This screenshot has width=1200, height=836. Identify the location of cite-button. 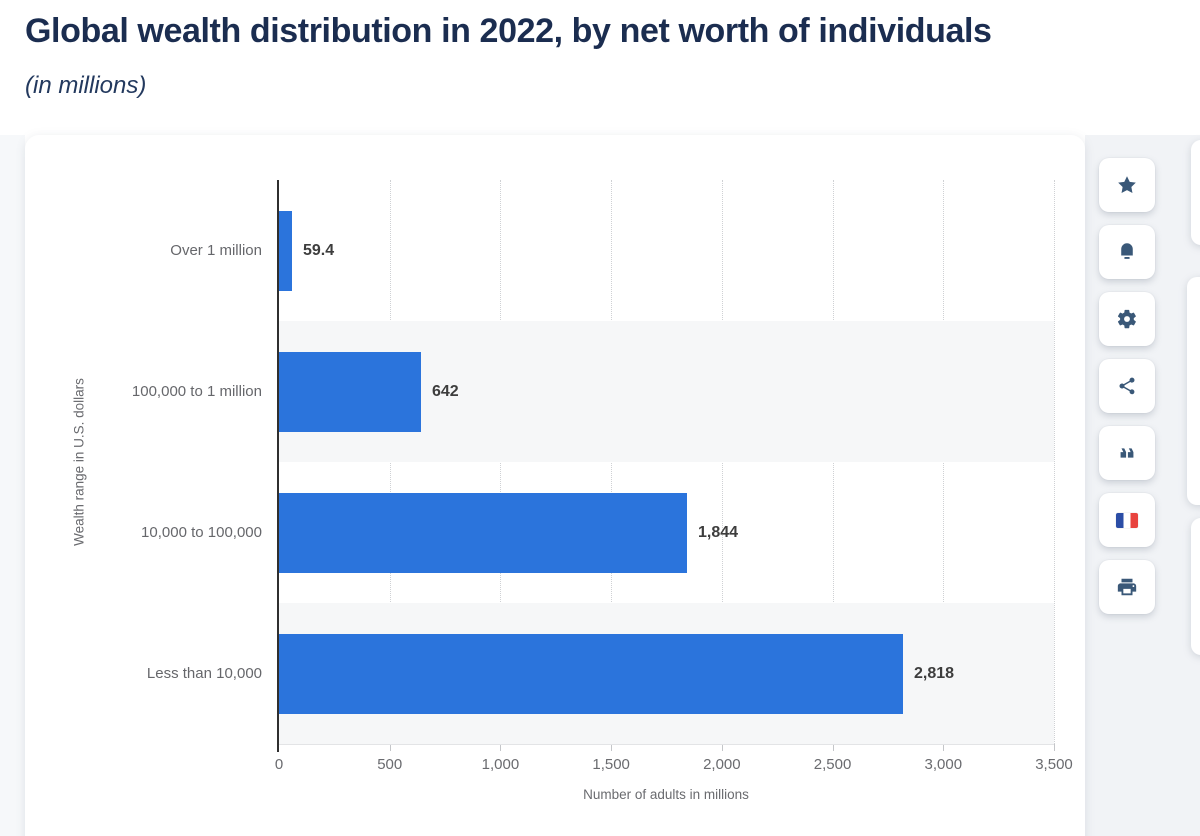
(1127, 453).